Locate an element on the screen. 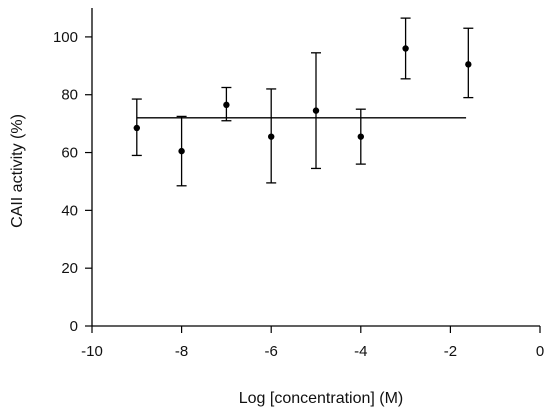  y-tick-label: 40 is located at coordinates (69, 210).